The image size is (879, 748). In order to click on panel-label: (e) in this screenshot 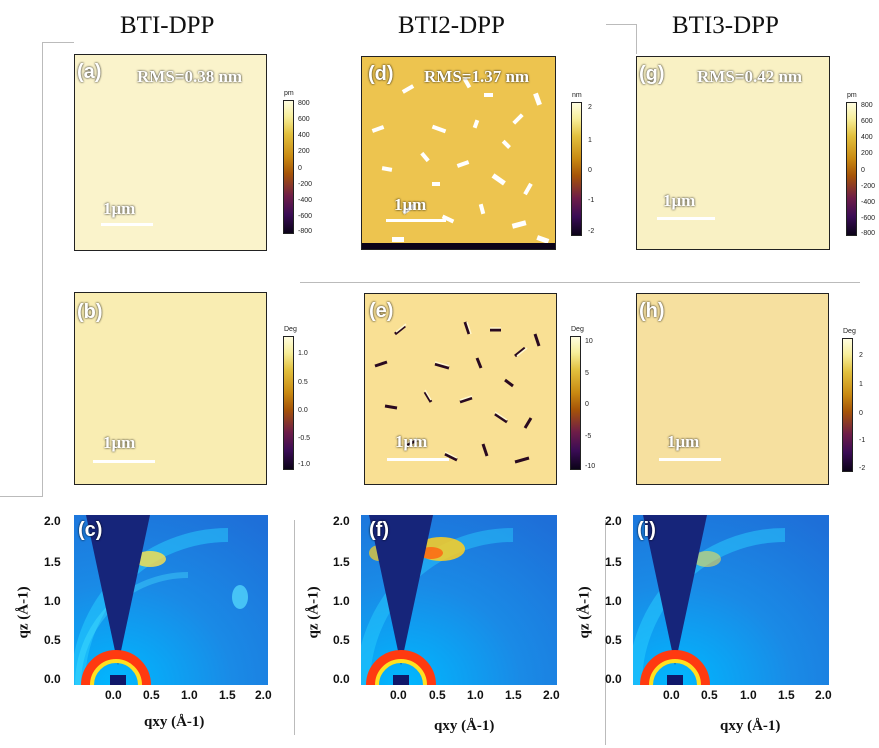, I will do `click(381, 311)`.